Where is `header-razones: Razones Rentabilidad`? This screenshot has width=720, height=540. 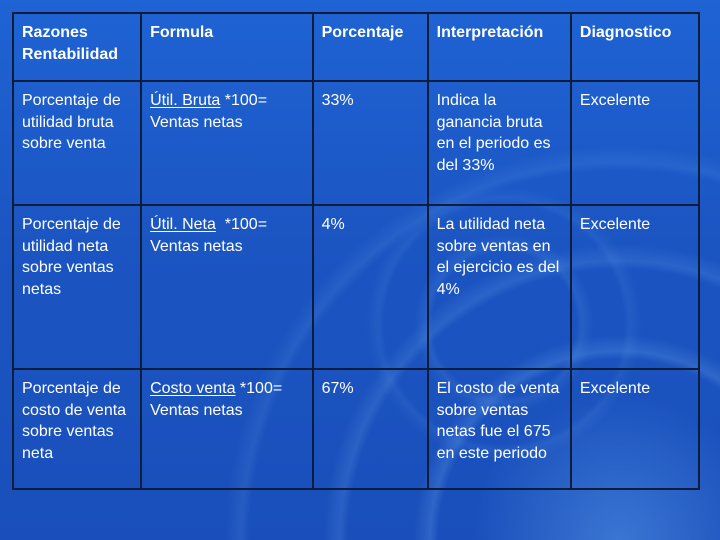
header-razones: Razones Rentabilidad is located at coordinates (77, 47).